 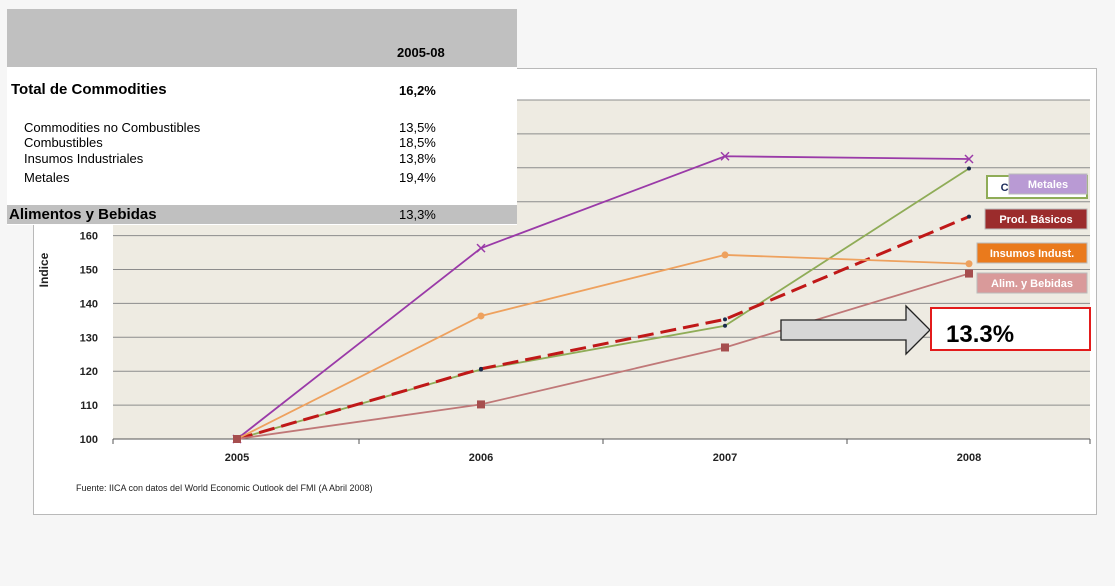 I want to click on footer-label: Alimentos y Bebidas, so click(x=83, y=214).